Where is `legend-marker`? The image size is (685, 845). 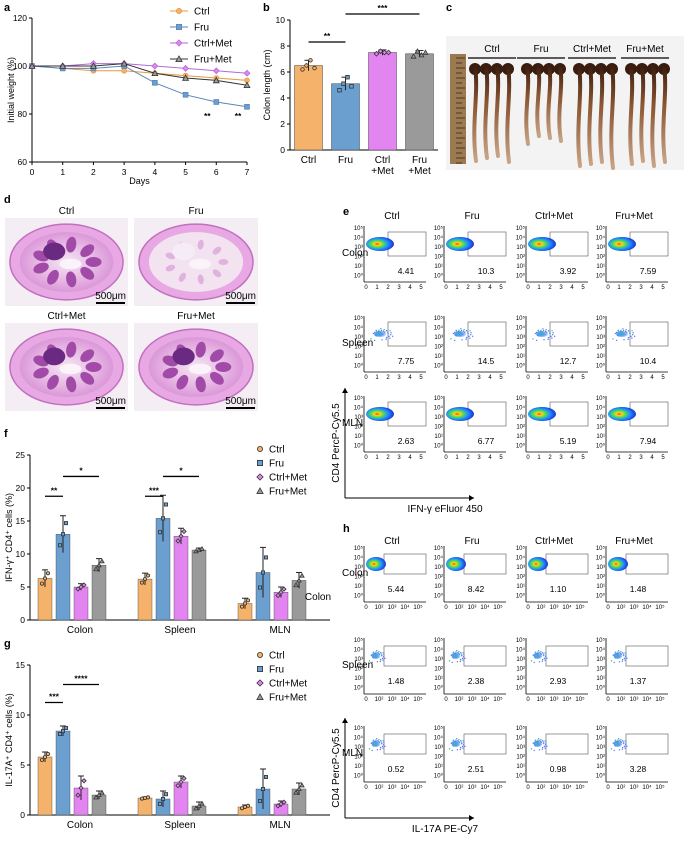 legend-marker is located at coordinates (260, 696).